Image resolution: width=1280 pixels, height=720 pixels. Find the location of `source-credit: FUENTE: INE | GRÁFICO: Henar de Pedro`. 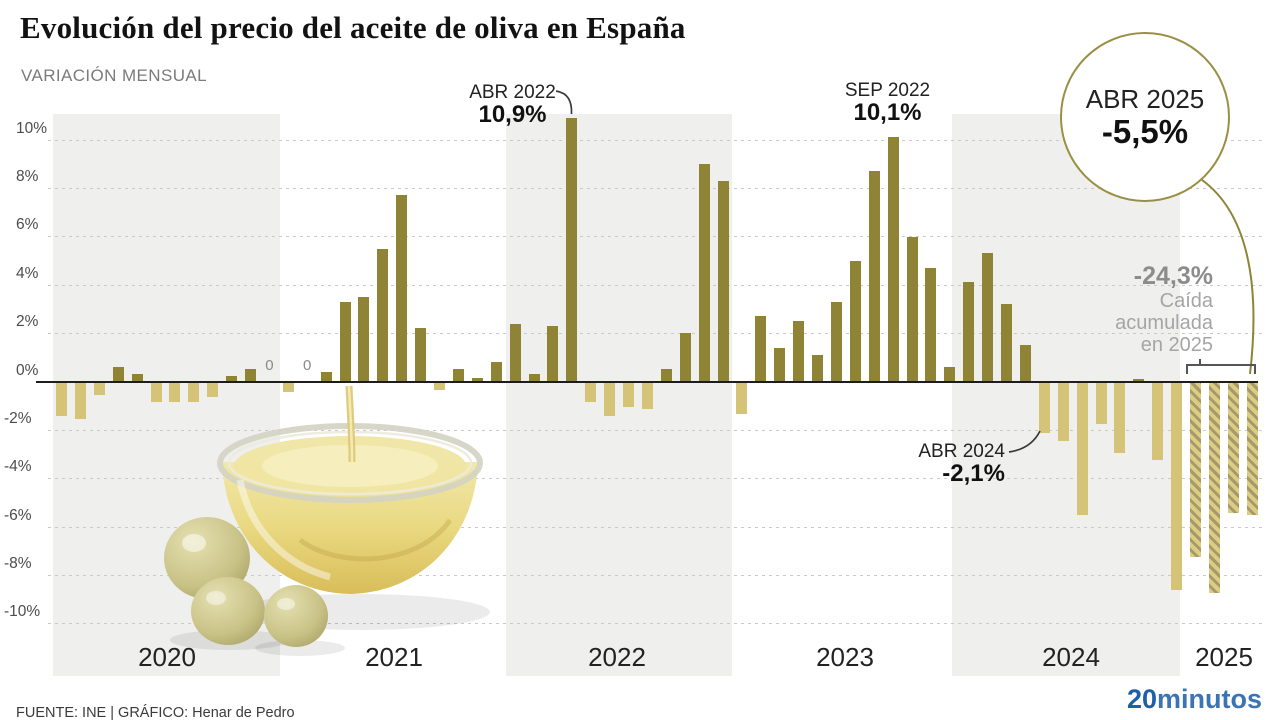

source-credit: FUENTE: INE | GRÁFICO: Henar de Pedro is located at coordinates (155, 712).